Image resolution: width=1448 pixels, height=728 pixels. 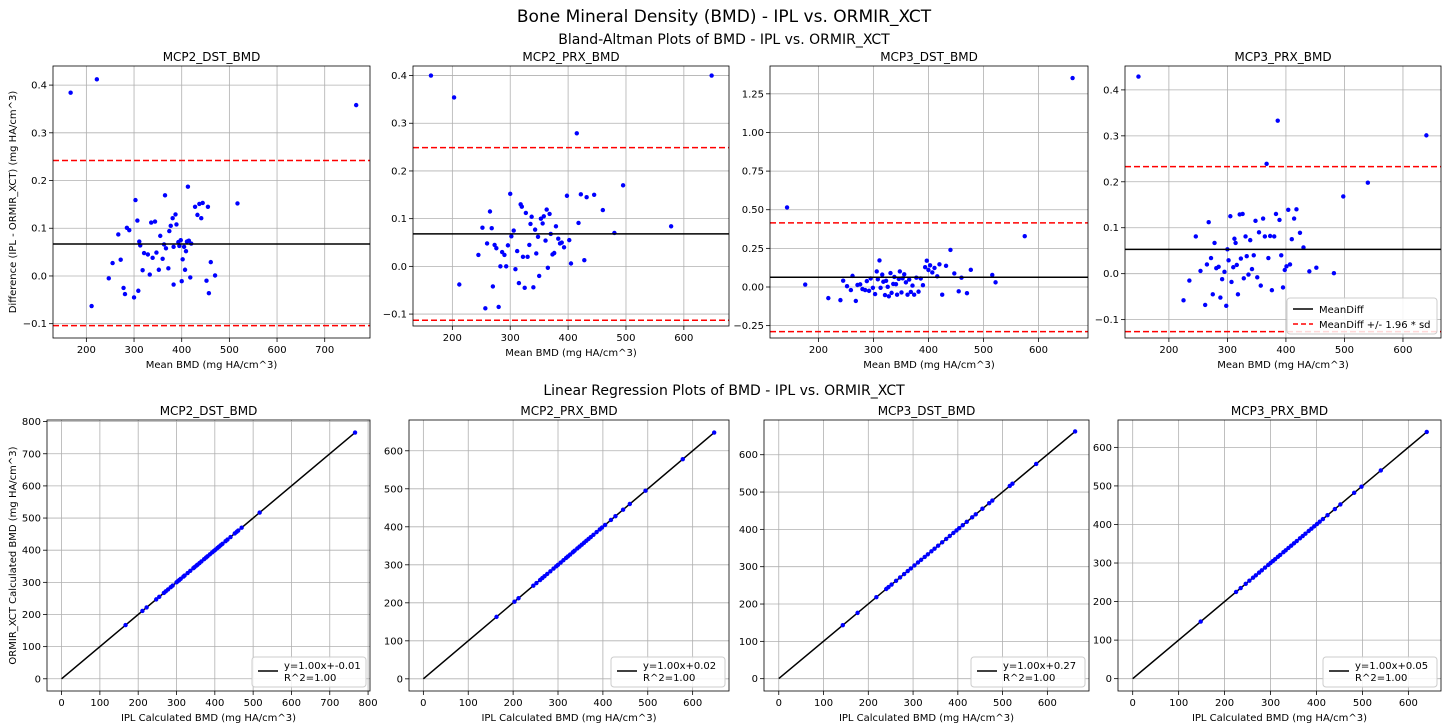 I want to click on x-tick-label: 400, so click(x=957, y=703).